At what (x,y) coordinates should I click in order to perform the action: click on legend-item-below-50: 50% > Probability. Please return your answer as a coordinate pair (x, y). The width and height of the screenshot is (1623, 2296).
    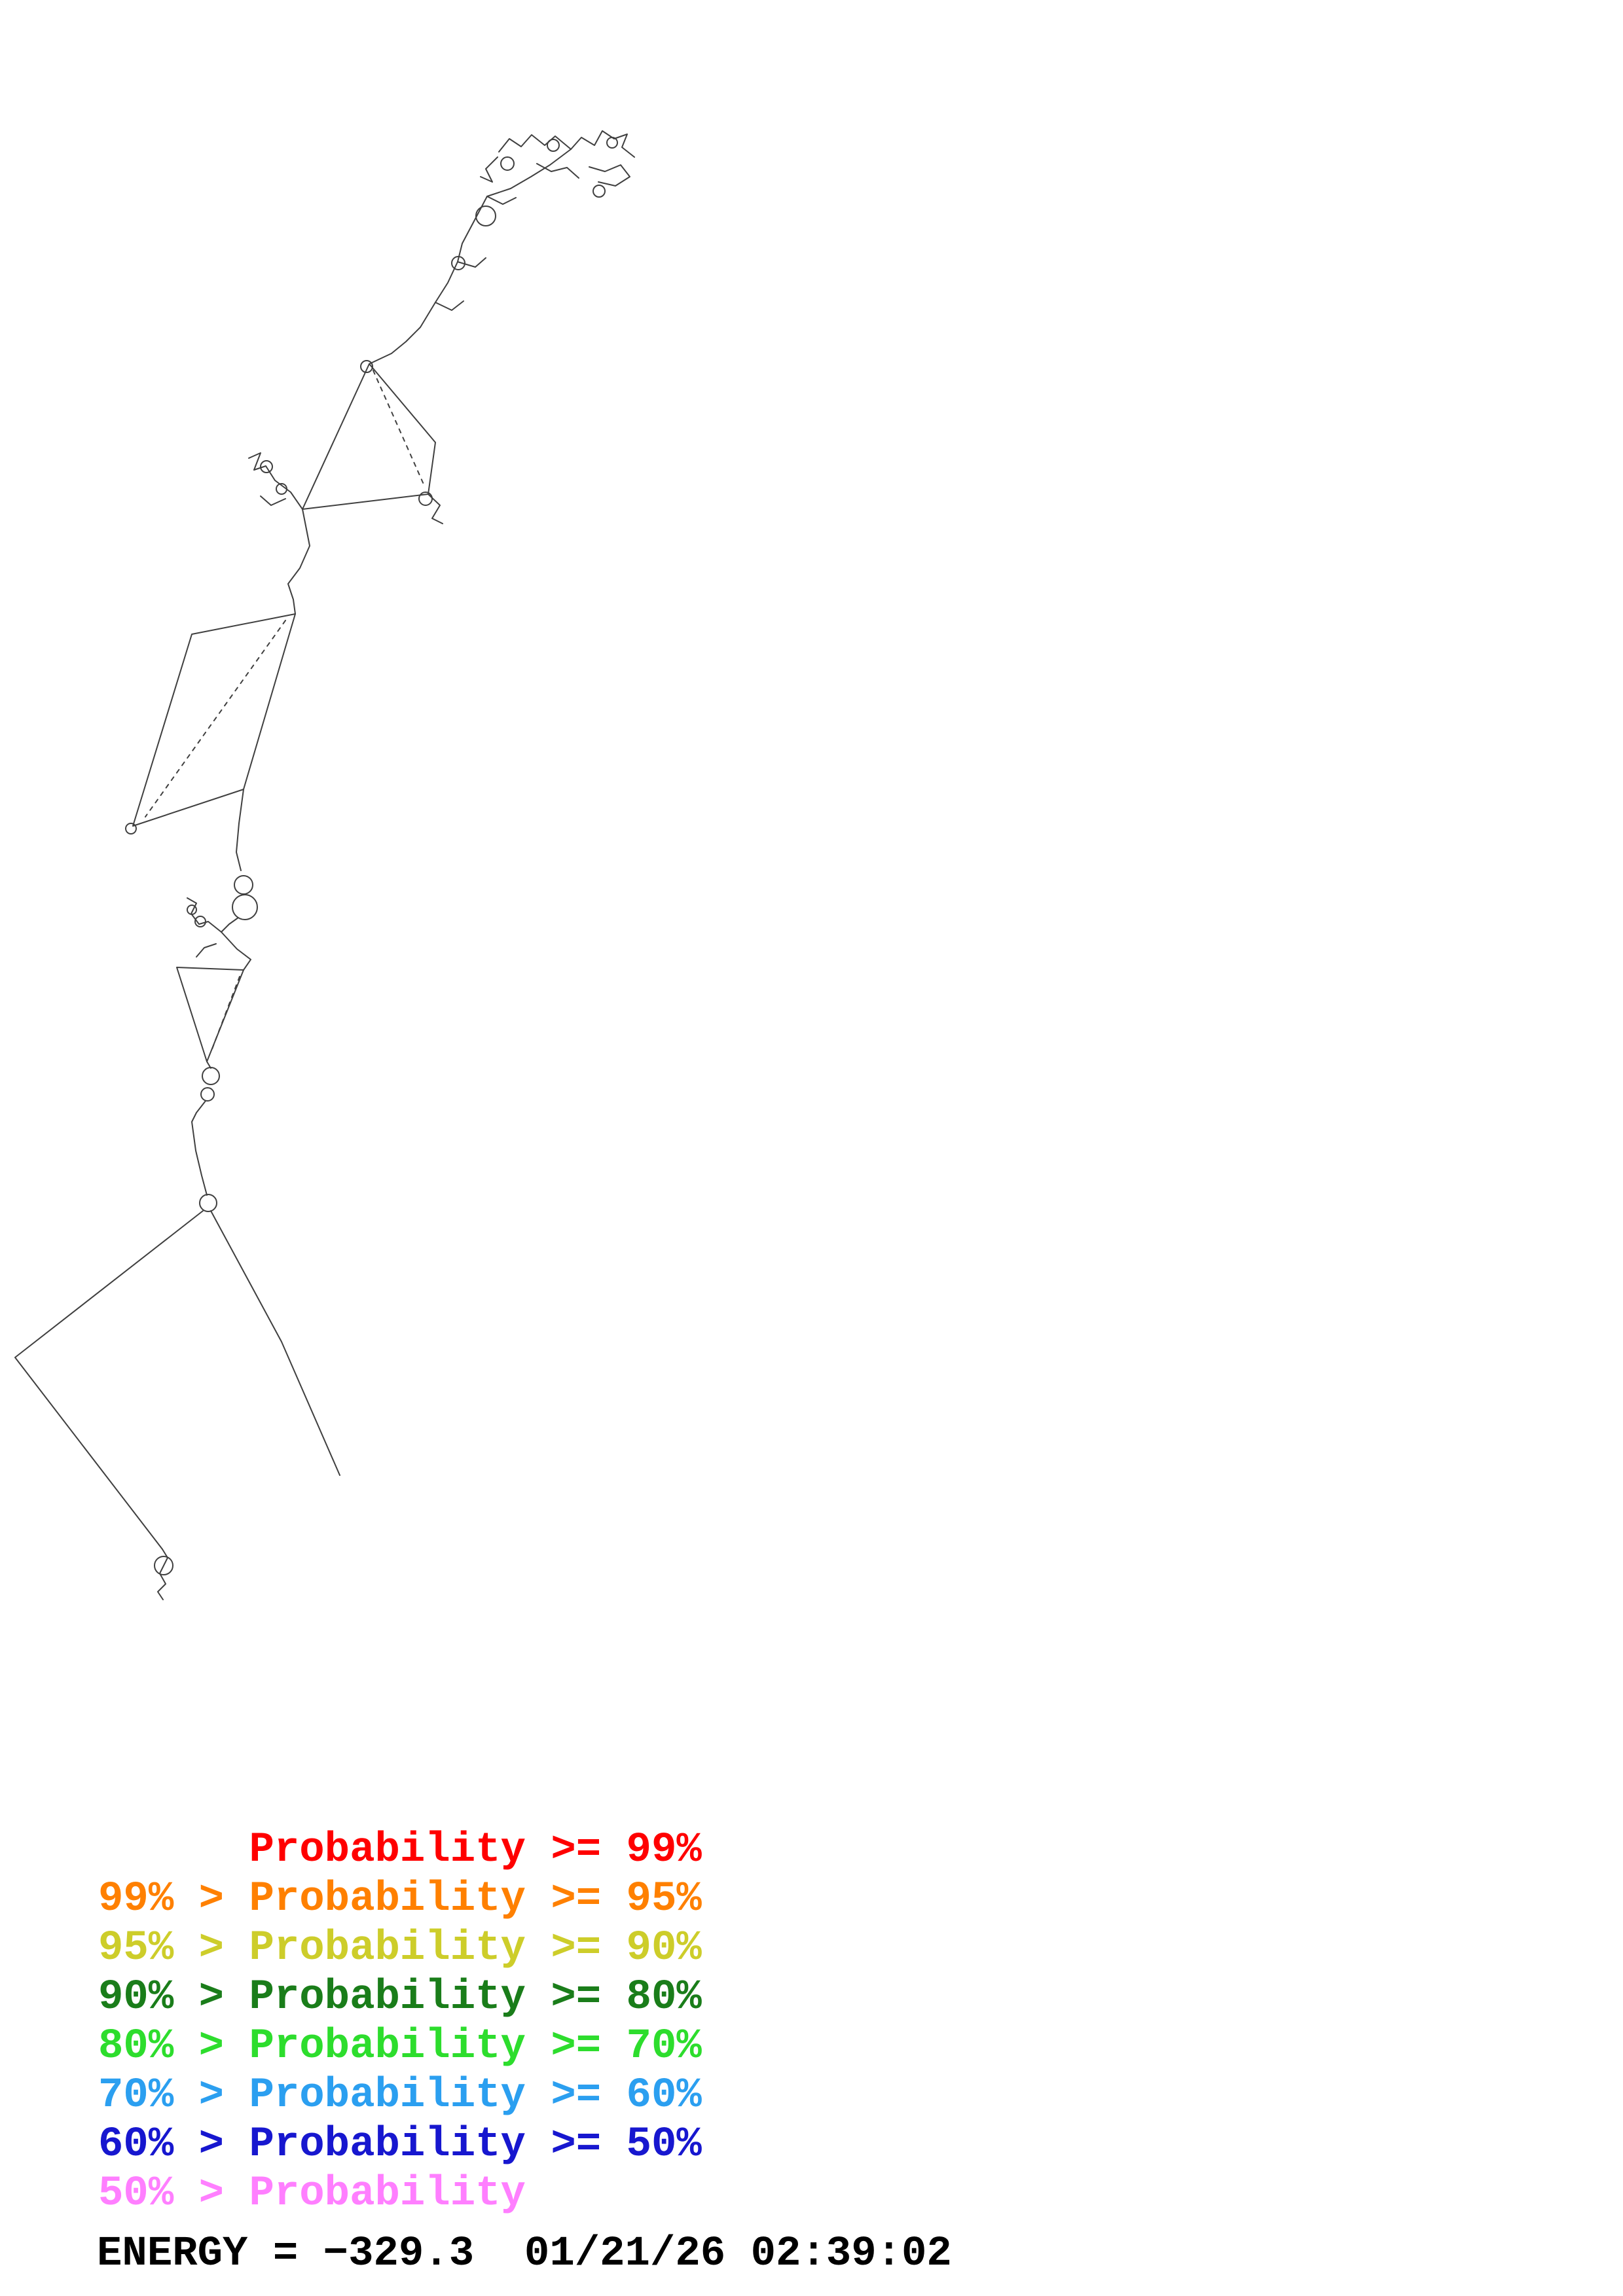
    Looking at the image, I should click on (312, 2193).